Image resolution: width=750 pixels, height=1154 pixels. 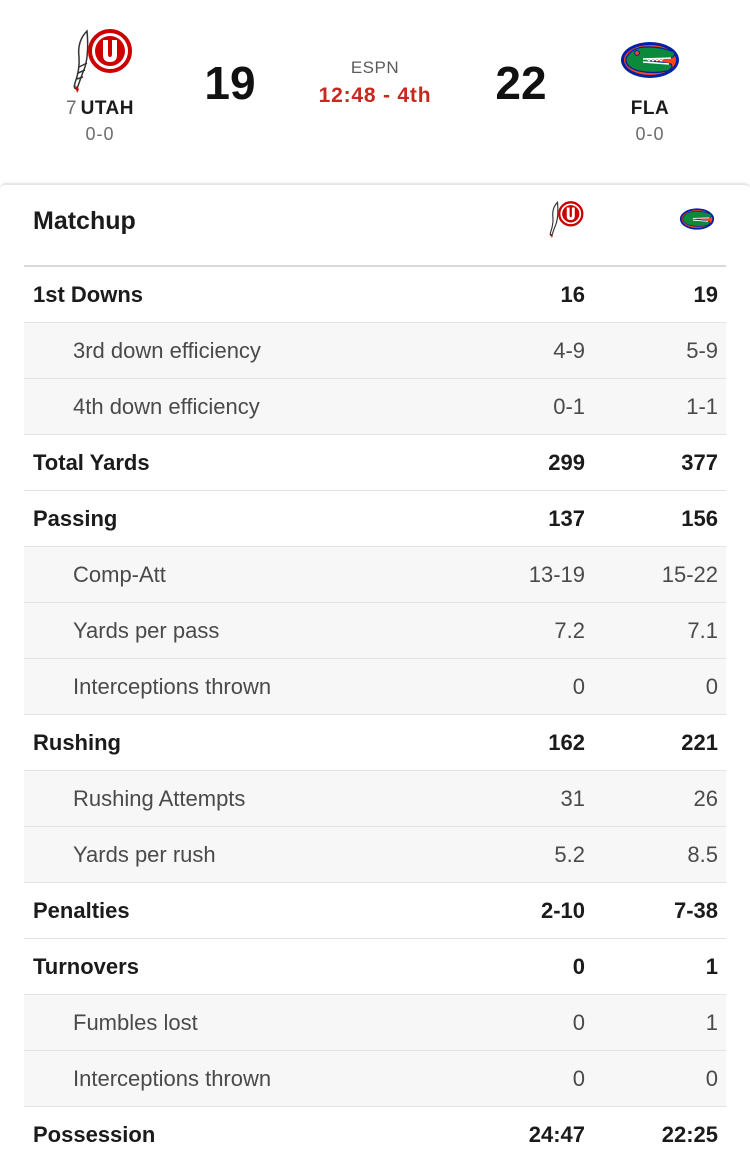 I want to click on away-team-rank: 7, so click(x=71, y=108).